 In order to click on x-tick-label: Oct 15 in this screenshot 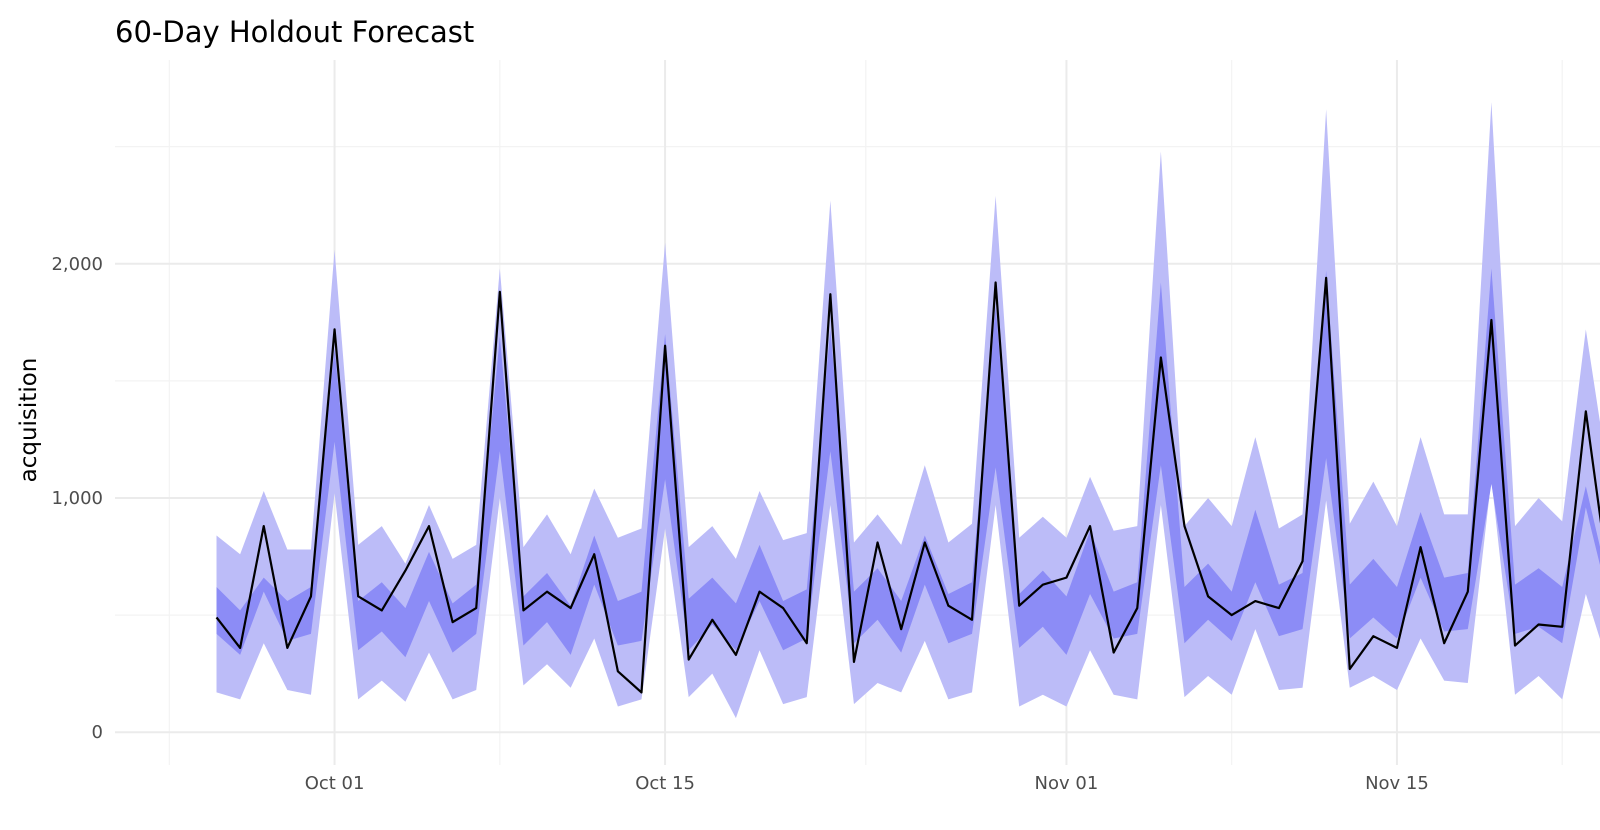, I will do `click(665, 783)`.